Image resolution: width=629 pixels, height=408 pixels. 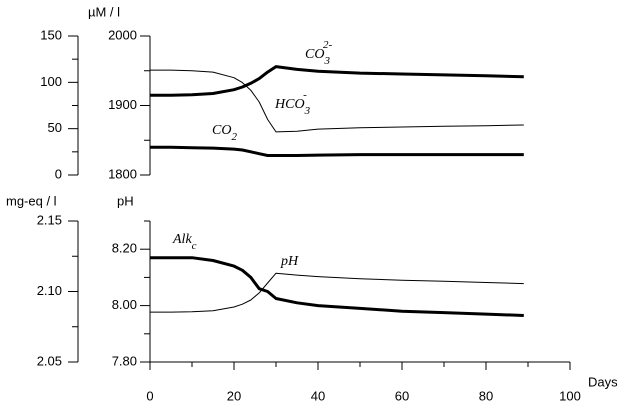 What do you see at coordinates (328, 45) in the screenshot?
I see `label-sup: 2-` at bounding box center [328, 45].